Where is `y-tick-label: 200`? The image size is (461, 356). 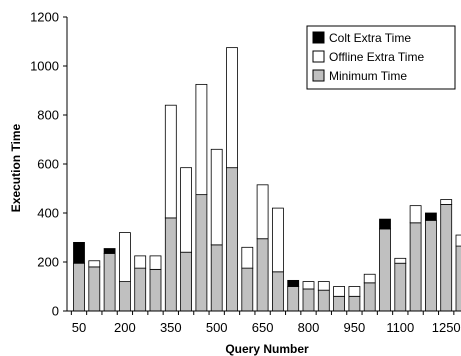 y-tick-label: 200 is located at coordinates (48, 262).